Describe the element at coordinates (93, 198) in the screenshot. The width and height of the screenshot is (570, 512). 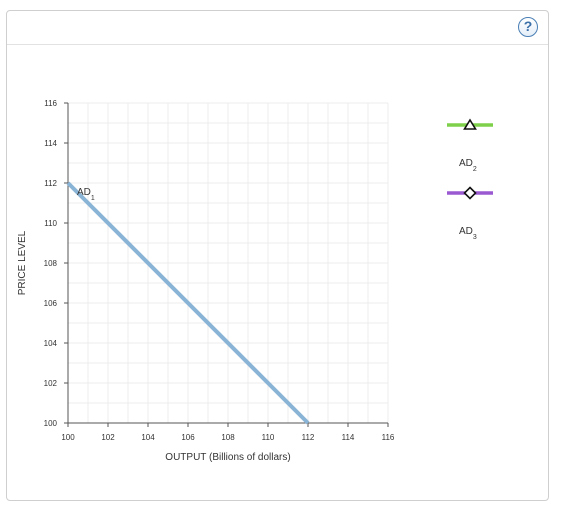
I see `ad1-label-subscript: 1` at that location.